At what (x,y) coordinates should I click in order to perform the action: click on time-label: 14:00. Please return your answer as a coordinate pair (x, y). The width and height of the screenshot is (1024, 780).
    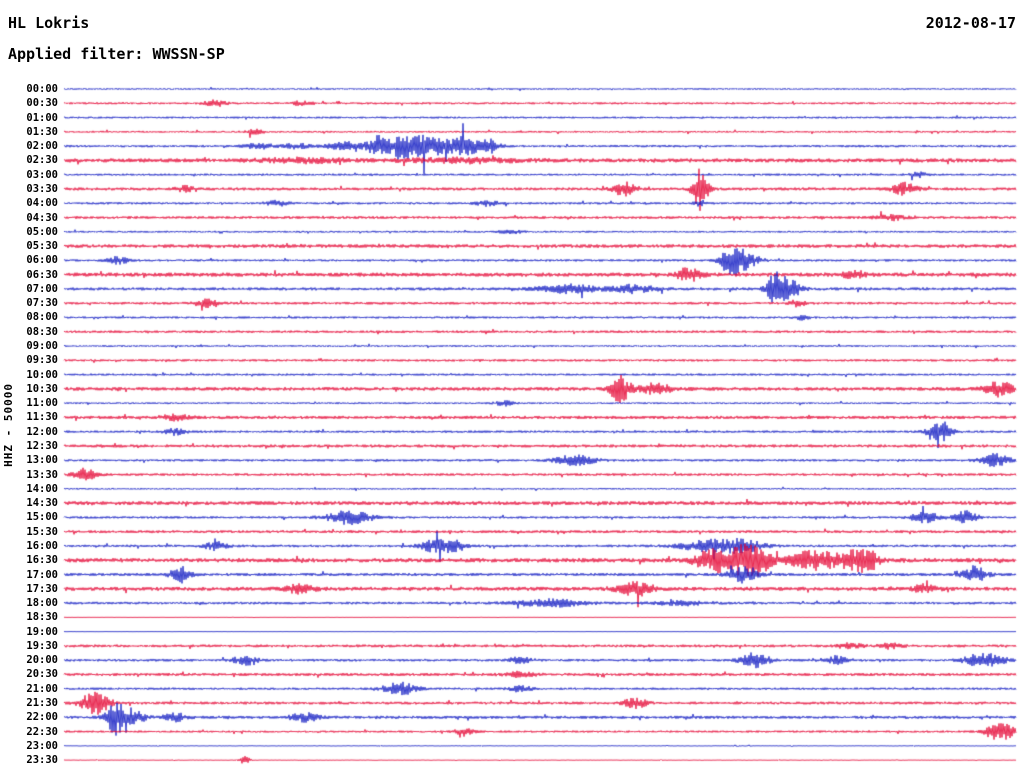
    Looking at the image, I should click on (42, 488).